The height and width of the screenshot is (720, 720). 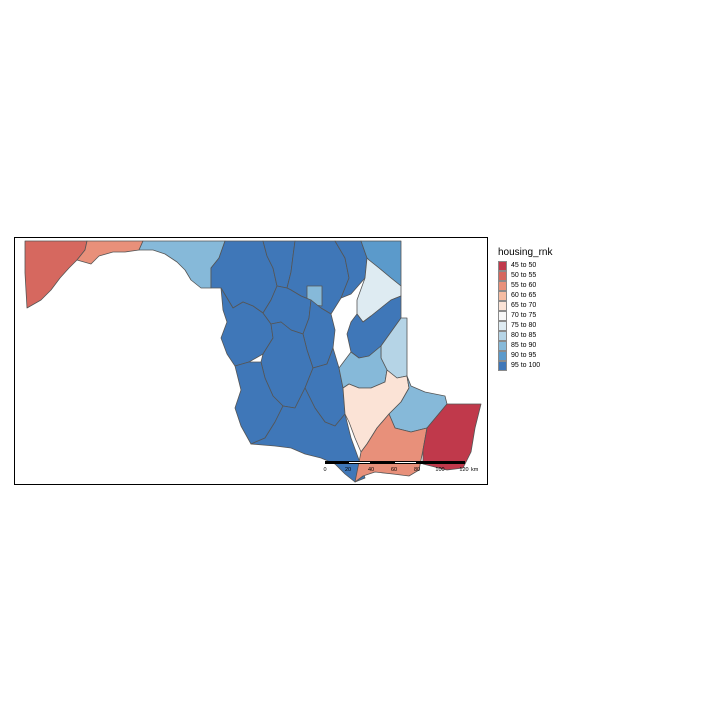 I want to click on legend-label: 45 to 50, so click(x=524, y=265).